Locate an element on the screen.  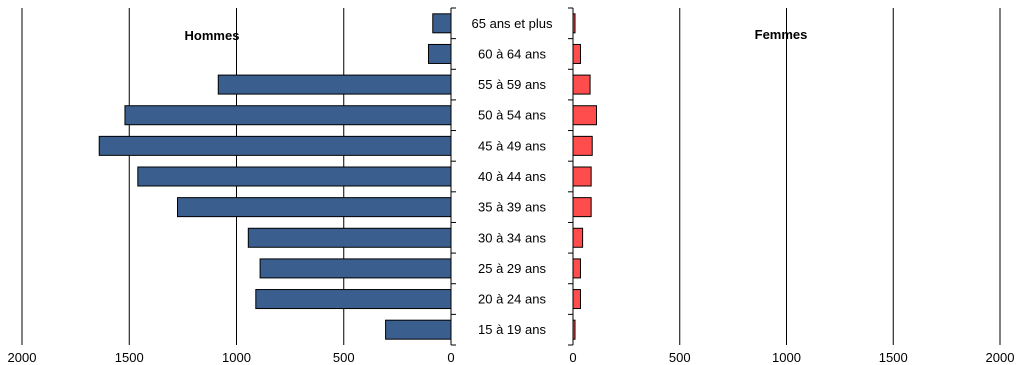
age-category-label: 50 à 54 ans is located at coordinates (512, 115).